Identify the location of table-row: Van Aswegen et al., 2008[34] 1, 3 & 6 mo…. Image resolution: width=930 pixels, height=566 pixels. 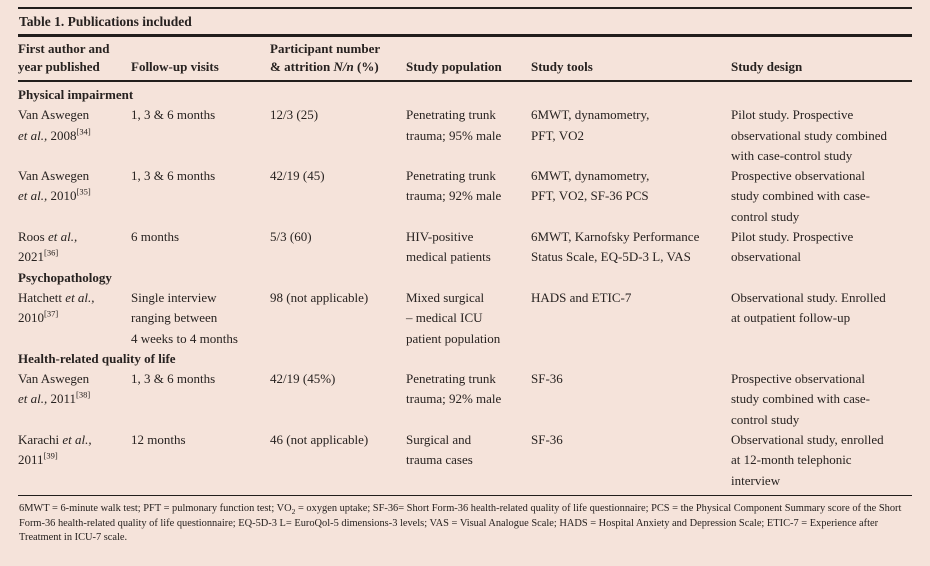
(465, 135).